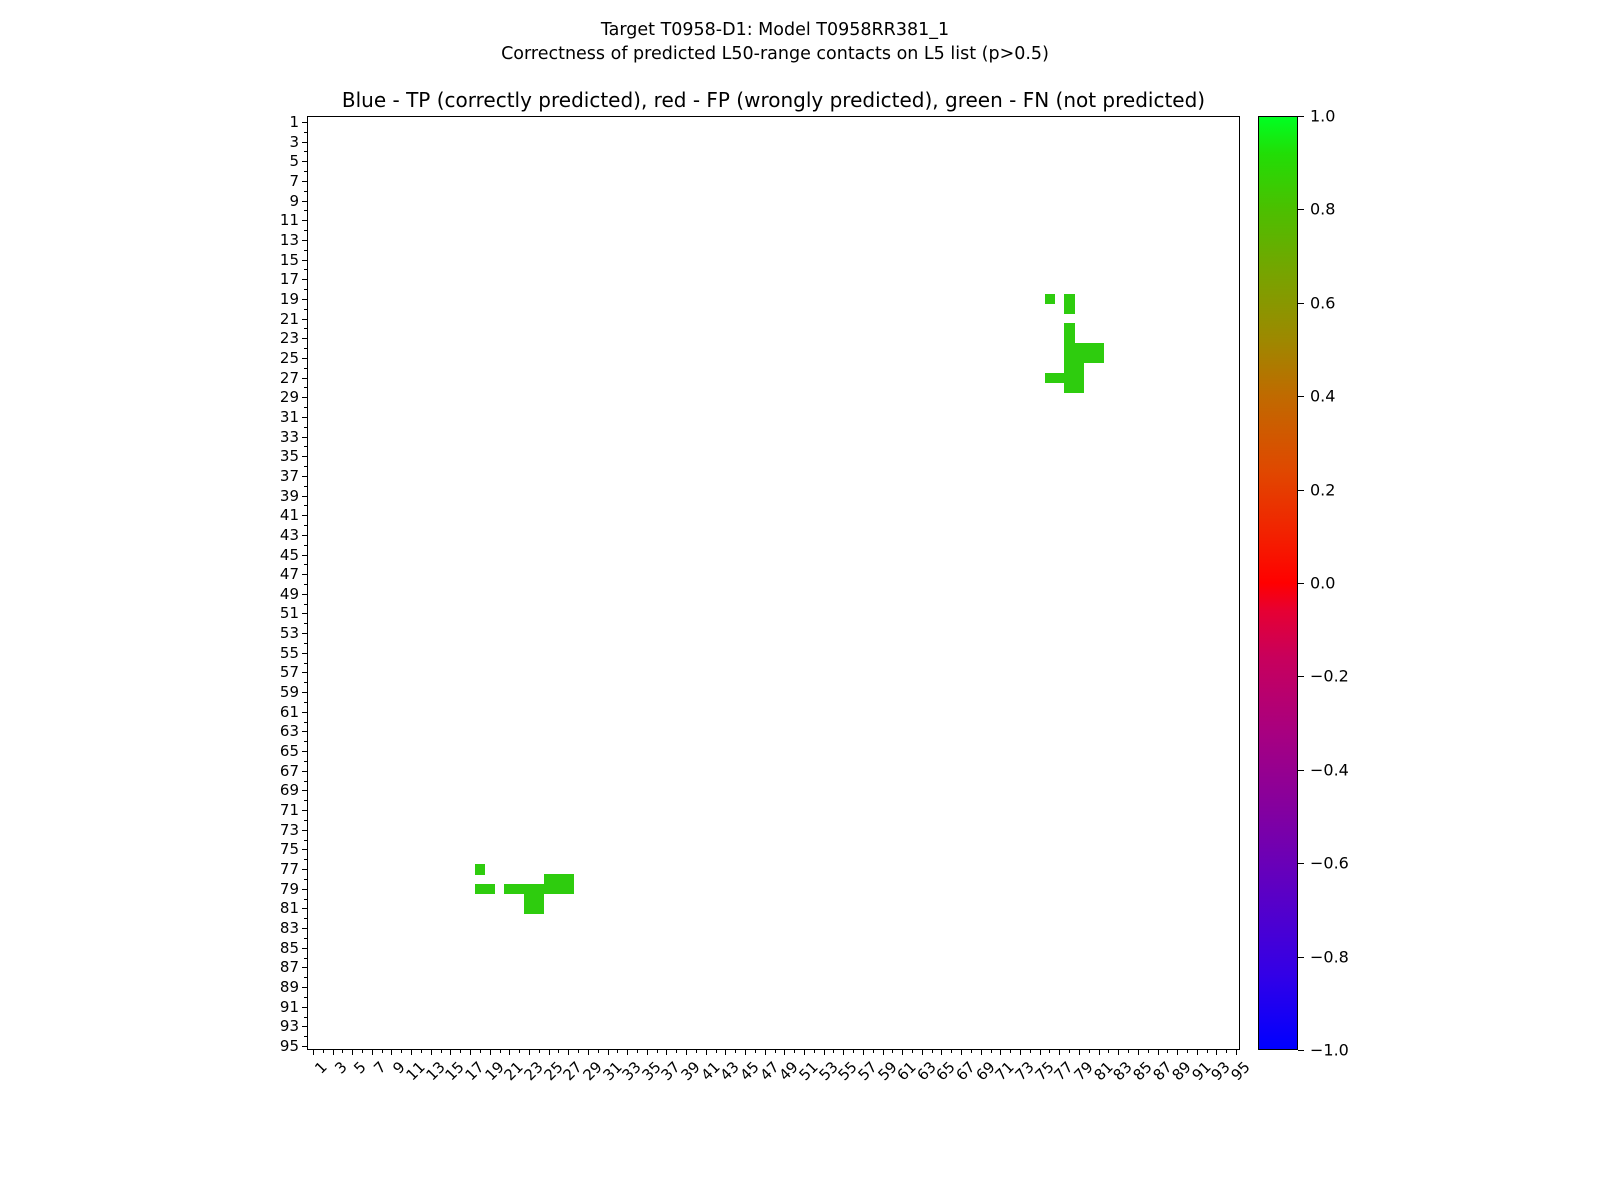 This screenshot has width=1600, height=1200. I want to click on colorbar-tick-label: 0.4, so click(1323, 396).